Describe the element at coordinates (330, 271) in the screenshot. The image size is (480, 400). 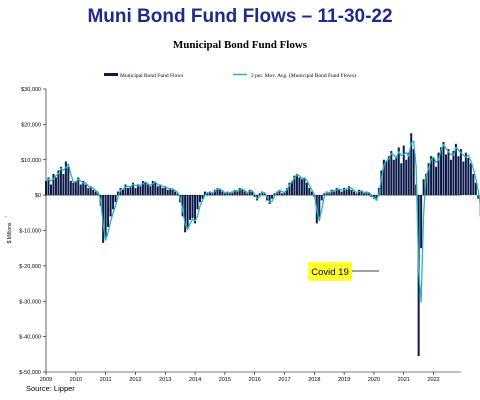
I see `callout-box` at that location.